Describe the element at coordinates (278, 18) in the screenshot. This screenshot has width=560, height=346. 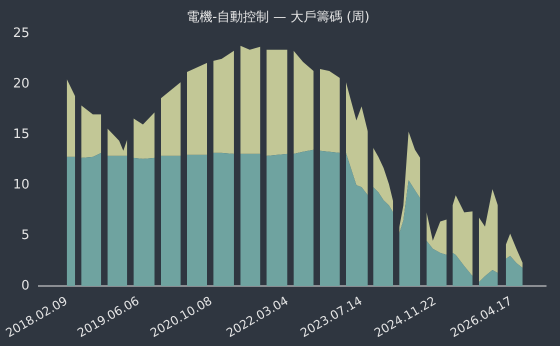
I see `chart-title: 電機-自動控制 — 大戶籌碼 (周)` at that location.